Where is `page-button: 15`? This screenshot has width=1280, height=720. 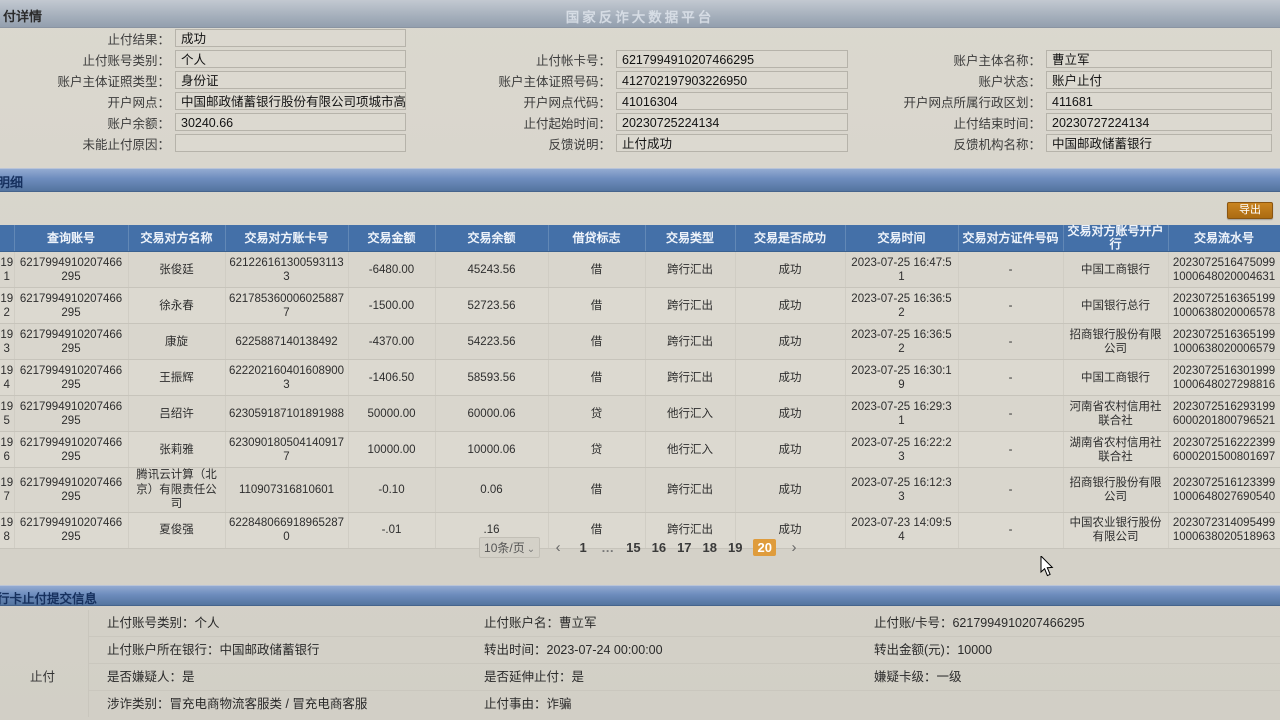 page-button: 15 is located at coordinates (633, 547).